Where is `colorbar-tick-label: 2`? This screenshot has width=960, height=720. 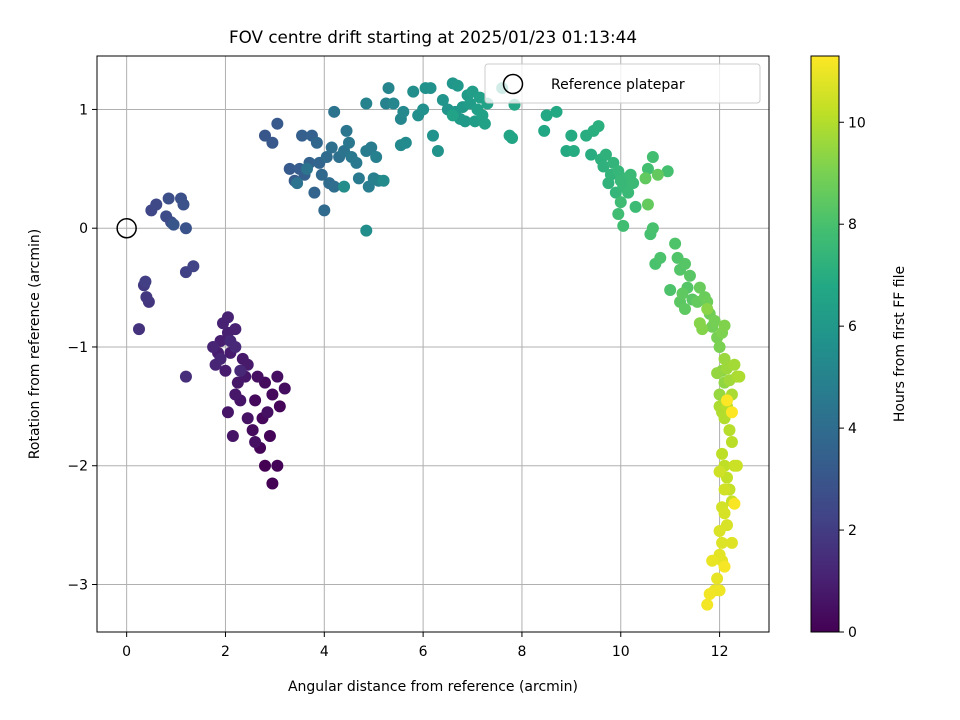
colorbar-tick-label: 2 is located at coordinates (852, 531).